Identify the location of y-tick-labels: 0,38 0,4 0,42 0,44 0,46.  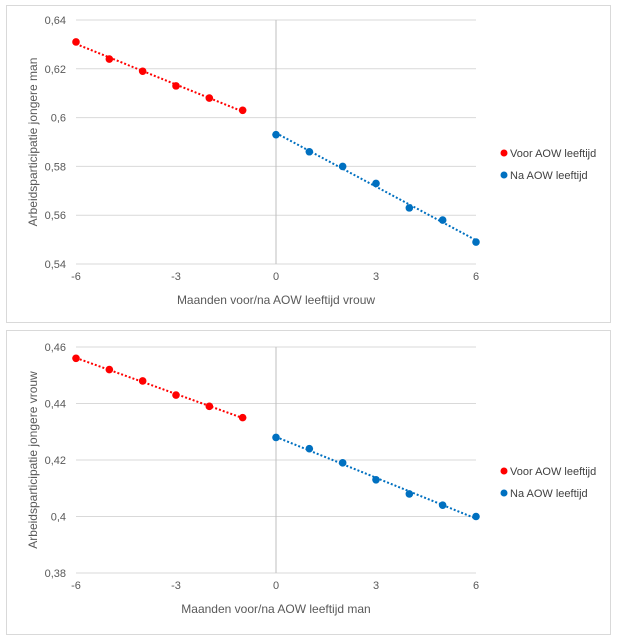
(55, 461).